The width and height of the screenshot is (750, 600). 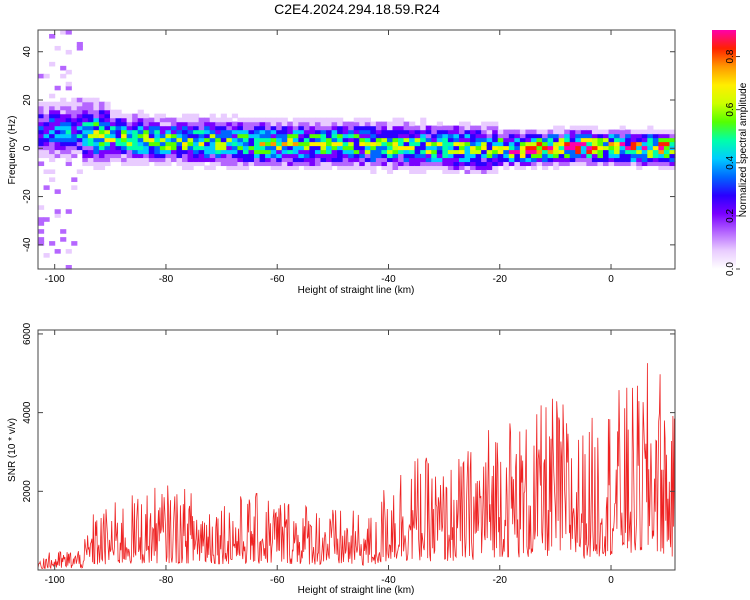 What do you see at coordinates (730, 269) in the screenshot?
I see `colorbar-tick-label: 0.0` at bounding box center [730, 269].